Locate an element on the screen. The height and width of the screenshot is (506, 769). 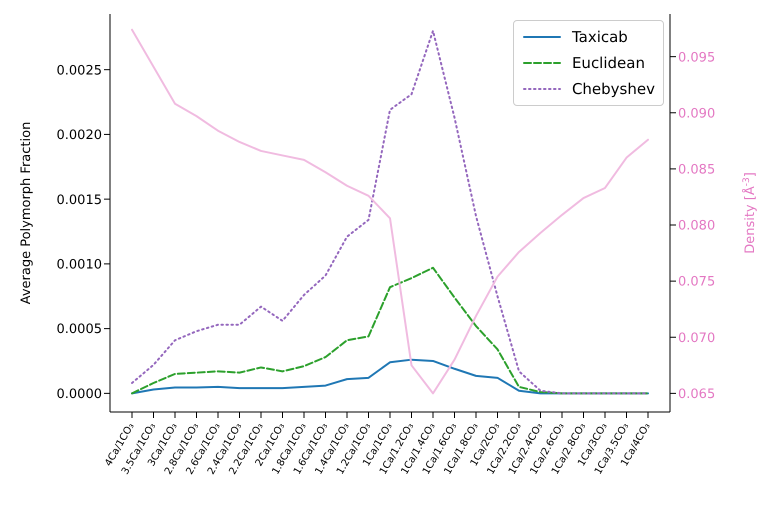
y-axis-title: Average Polymorph Fraction is located at coordinates (26, 213).